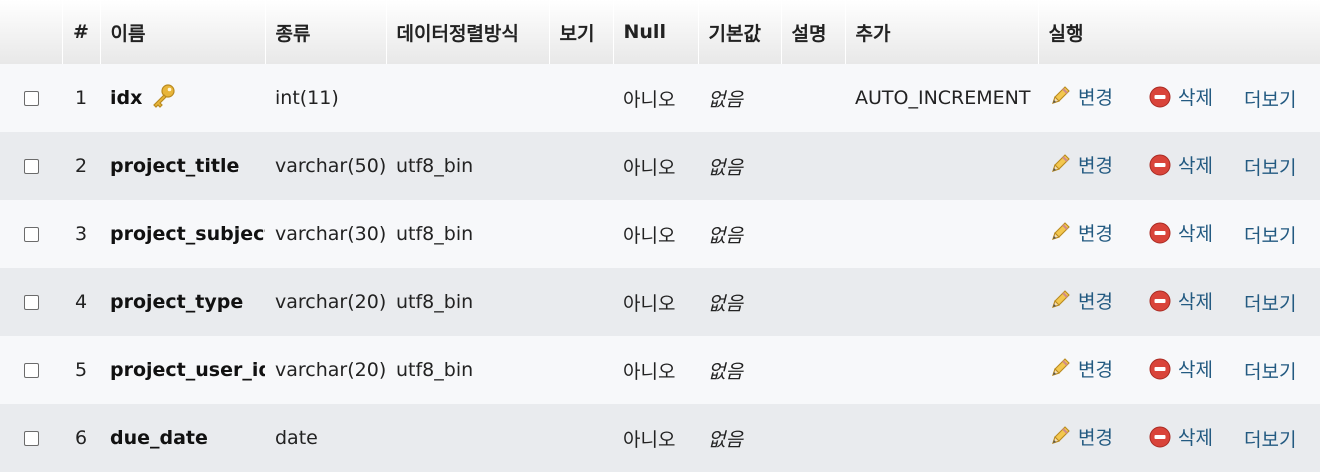 This screenshot has height=472, width=1320. I want to click on row-num: 4, so click(81, 302).